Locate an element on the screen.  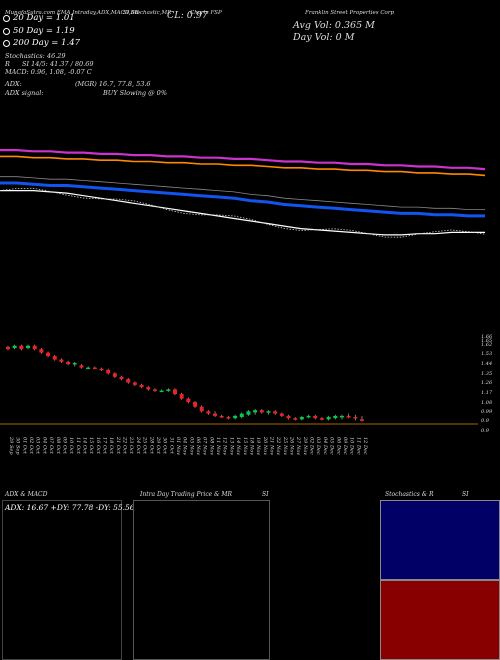
avg-volume: Avg Vol: 0.365 M is located at coordinates (334, 25).